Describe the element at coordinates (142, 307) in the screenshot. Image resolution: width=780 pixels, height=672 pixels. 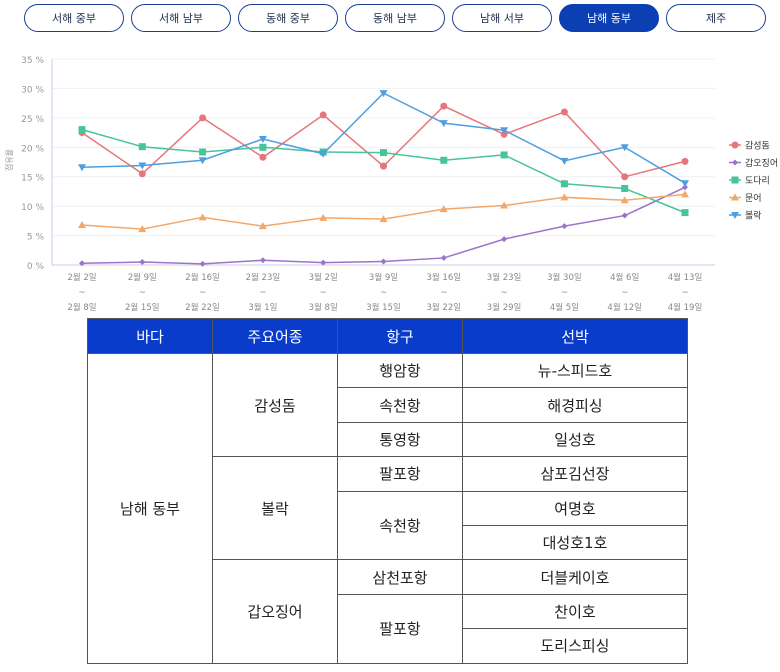
I see `x-tick-label: 2월 15일` at that location.